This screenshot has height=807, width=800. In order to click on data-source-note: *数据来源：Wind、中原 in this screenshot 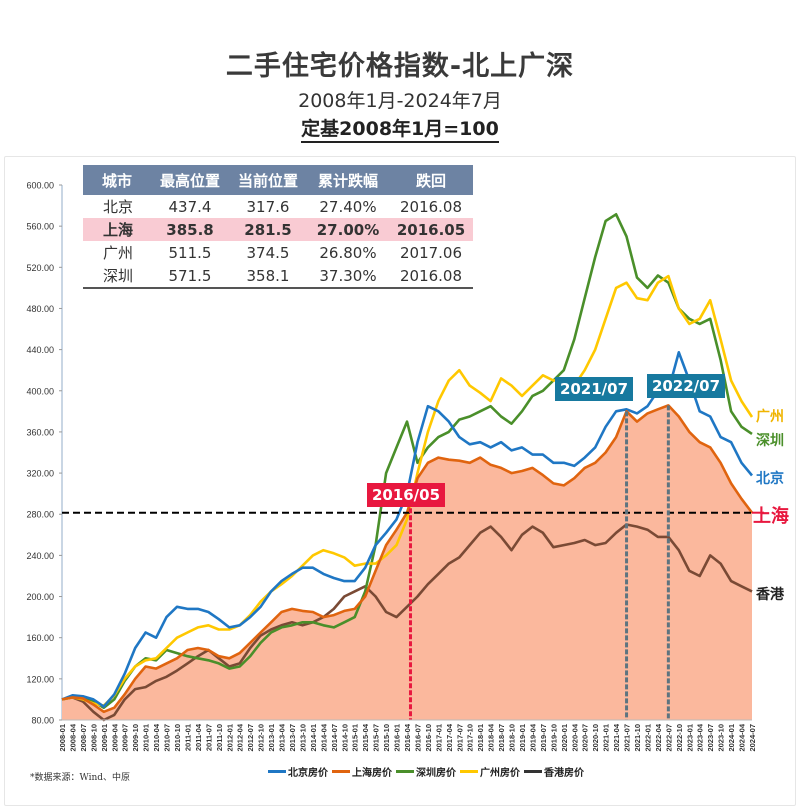, I will do `click(80, 778)`.